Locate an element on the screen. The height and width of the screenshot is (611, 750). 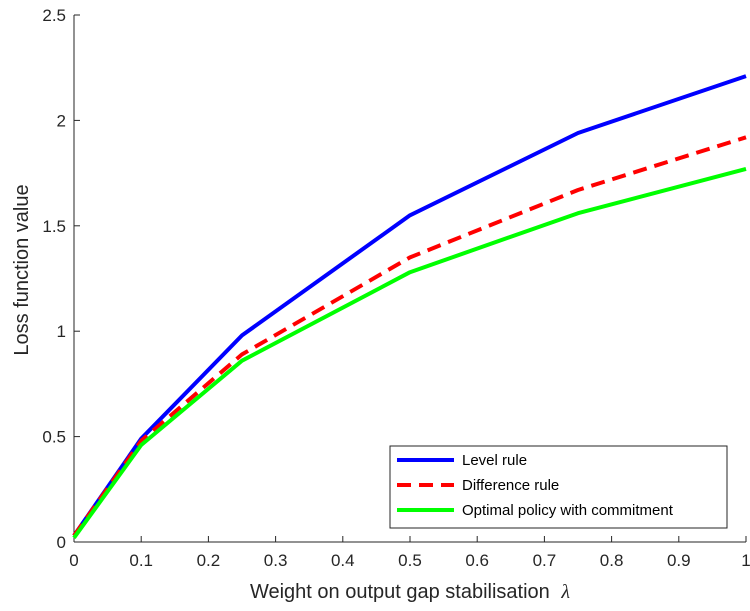
legend-label: Optimal policy with commitment is located at coordinates (568, 510).